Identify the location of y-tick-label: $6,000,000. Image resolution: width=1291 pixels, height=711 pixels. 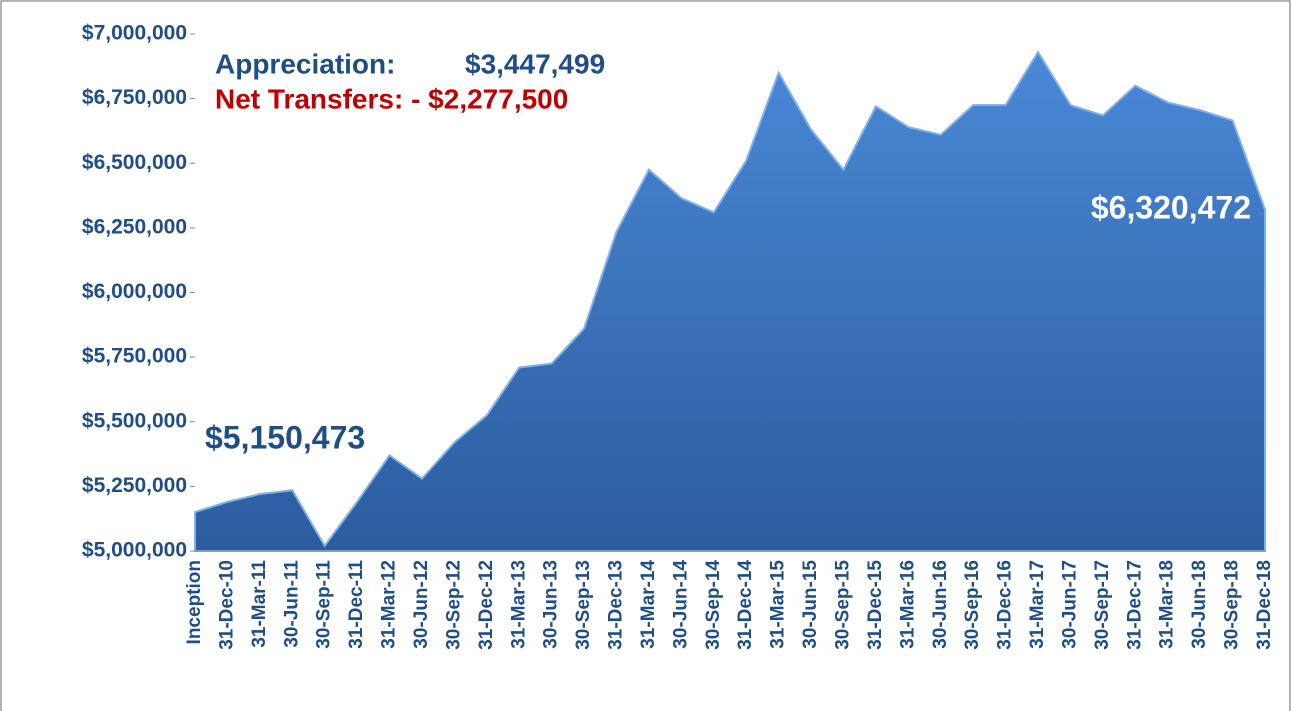
(134, 291).